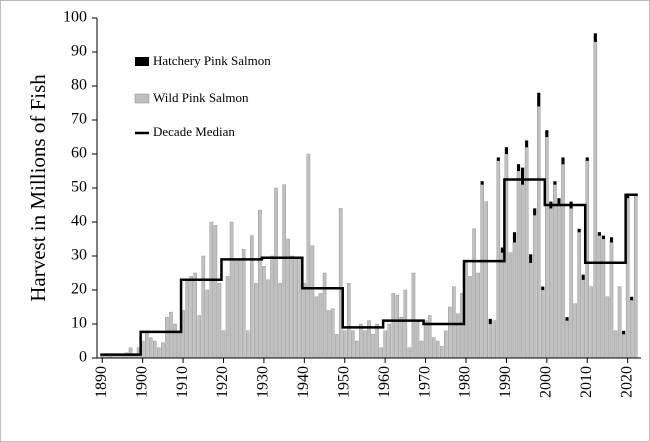 The image size is (650, 442). Describe the element at coordinates (182, 382) in the screenshot. I see `x-tick-label: 1910` at that location.